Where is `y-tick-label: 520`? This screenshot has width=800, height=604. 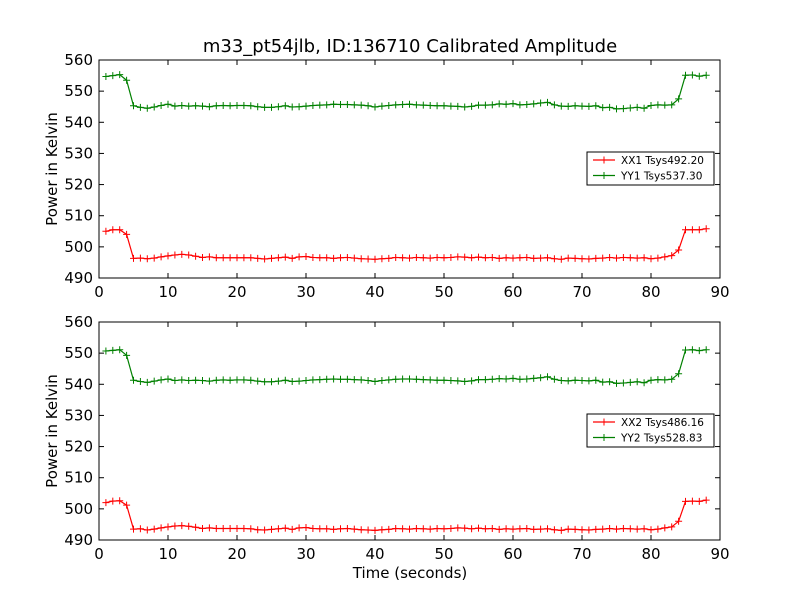 y-tick-label: 520 is located at coordinates (78, 447).